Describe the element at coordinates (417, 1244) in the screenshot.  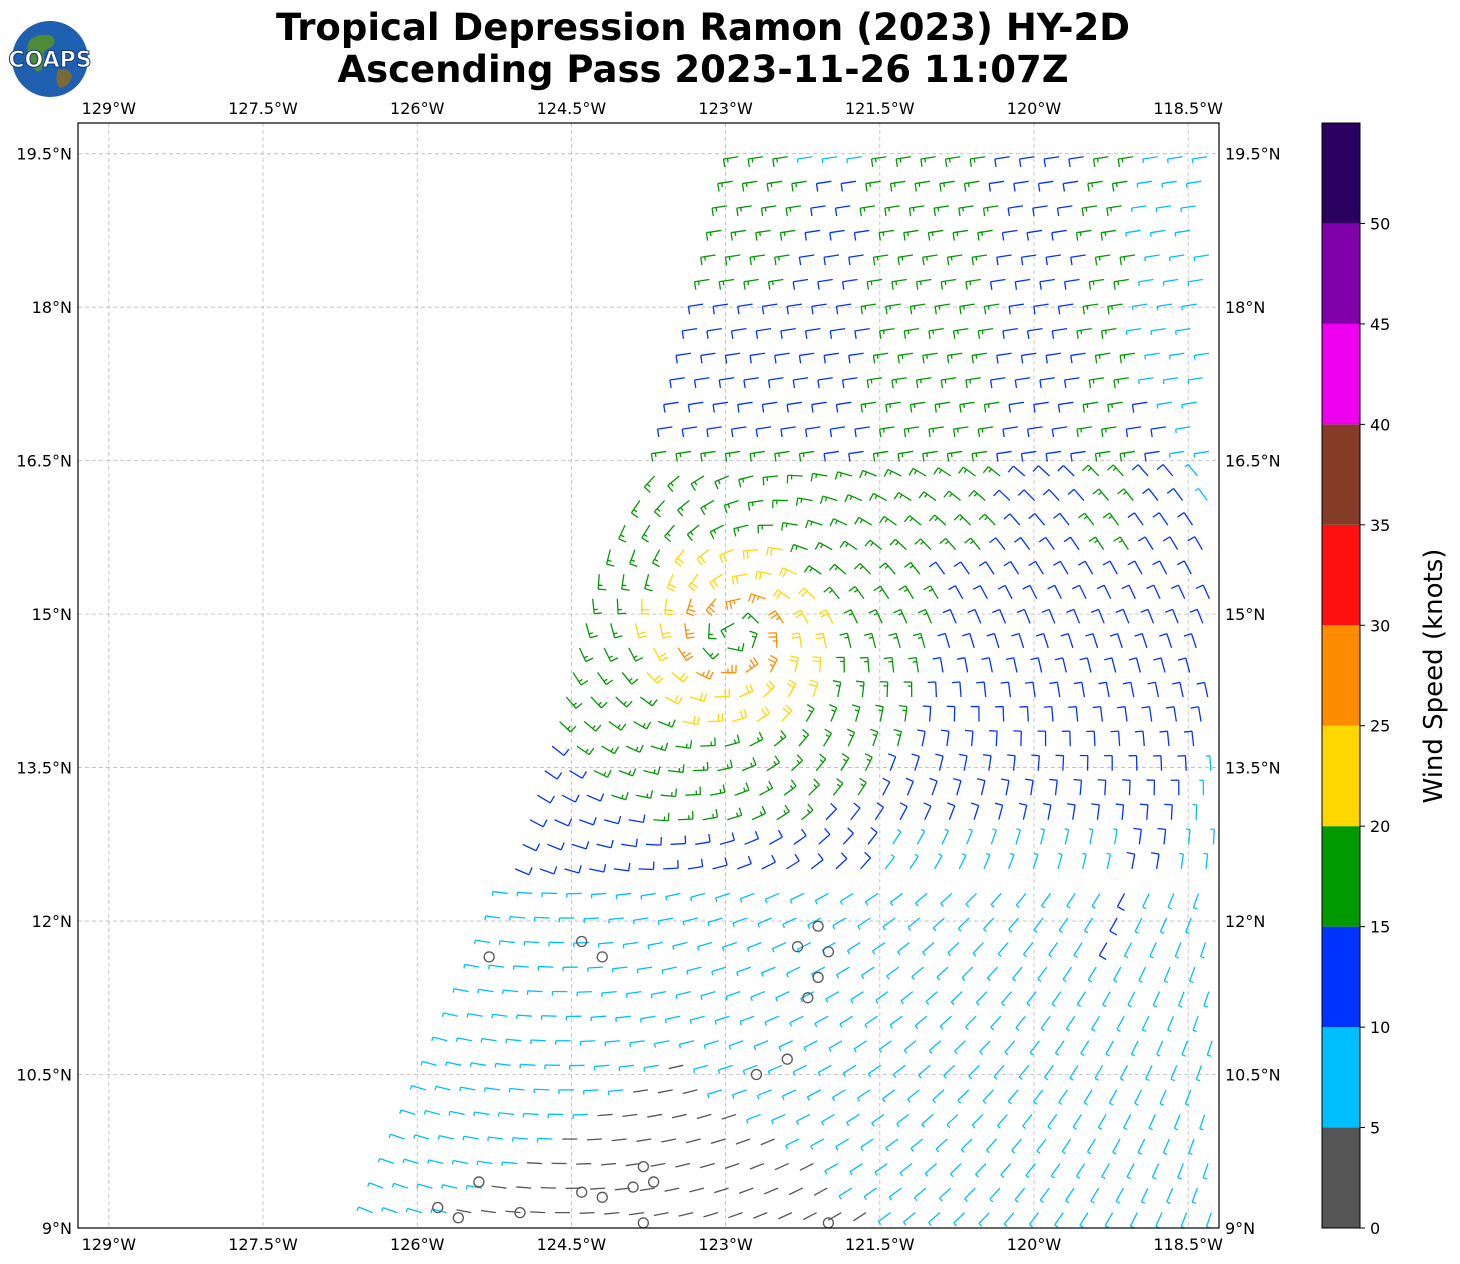
I see `lon-label-bottom: 126°W` at that location.